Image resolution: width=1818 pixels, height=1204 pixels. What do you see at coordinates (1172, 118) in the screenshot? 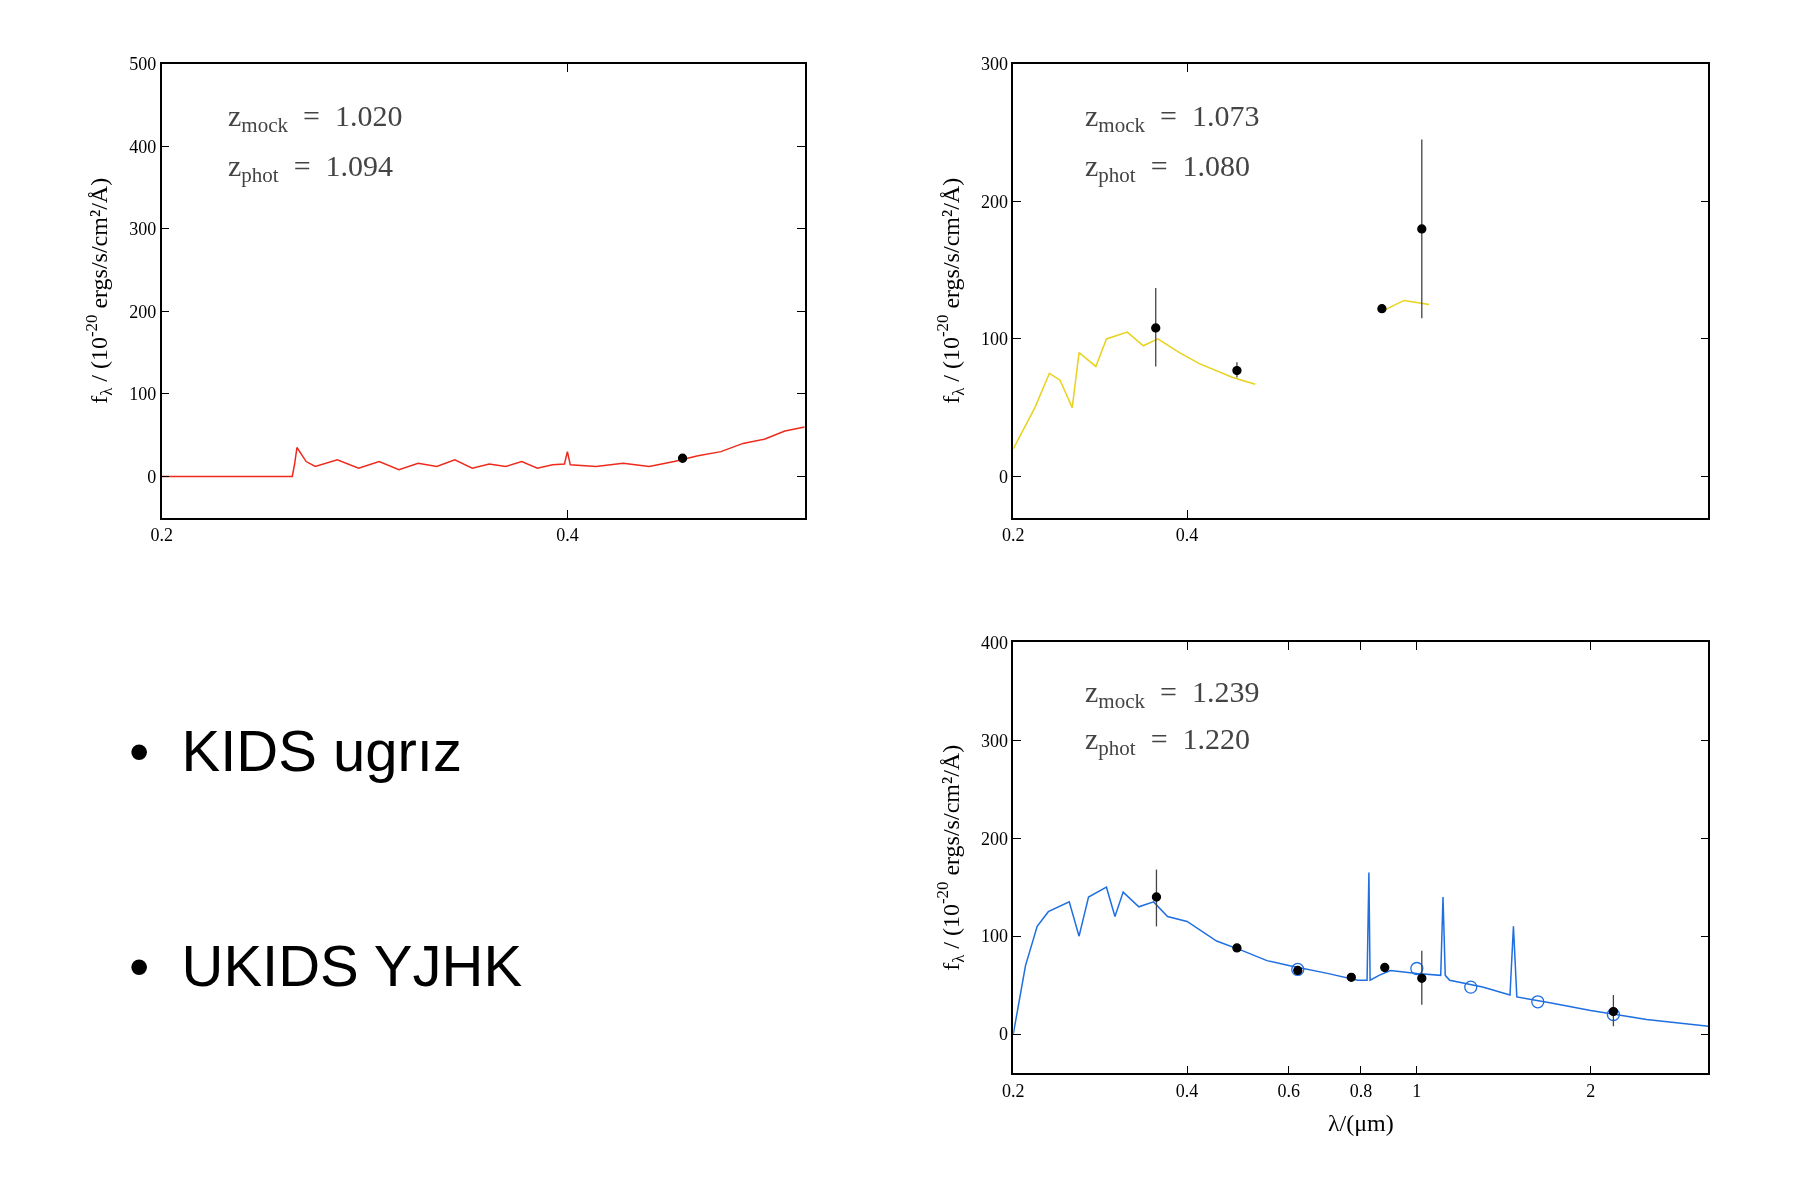
I see `annotation: z$_{mock}$ = 1.073` at bounding box center [1172, 118].